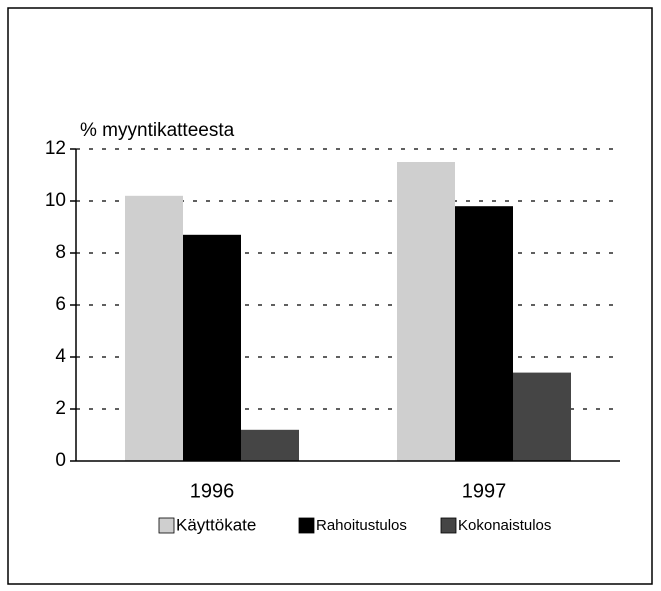 The height and width of the screenshot is (591, 661). I want to click on x-tick-label: 1996, so click(212, 491).